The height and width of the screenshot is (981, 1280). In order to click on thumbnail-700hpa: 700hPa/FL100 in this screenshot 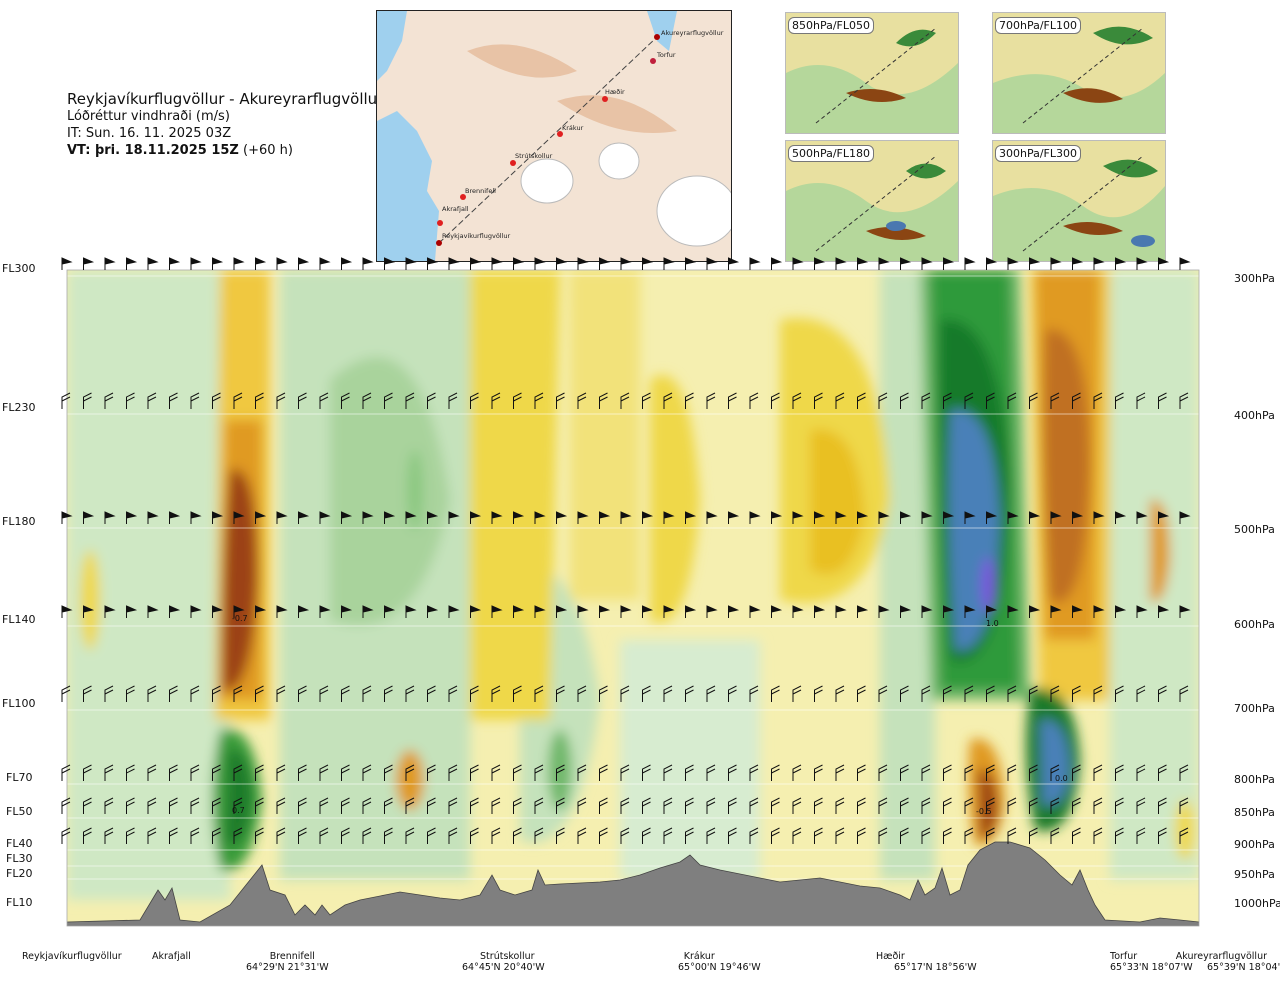, I will do `click(1079, 73)`.